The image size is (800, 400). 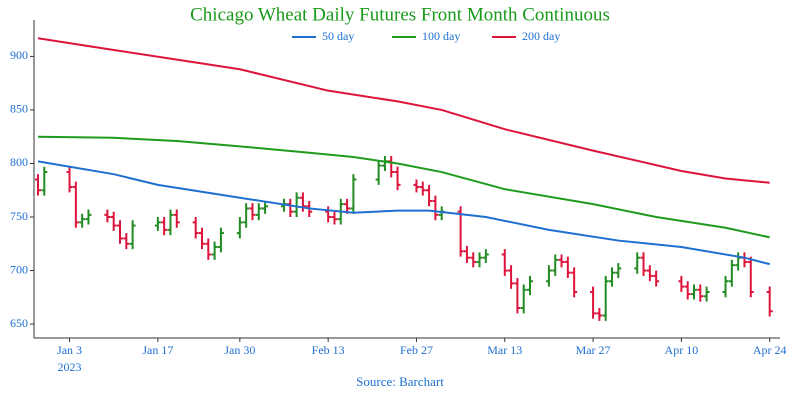 I want to click on y-tick-label: 650, so click(x=19, y=323).